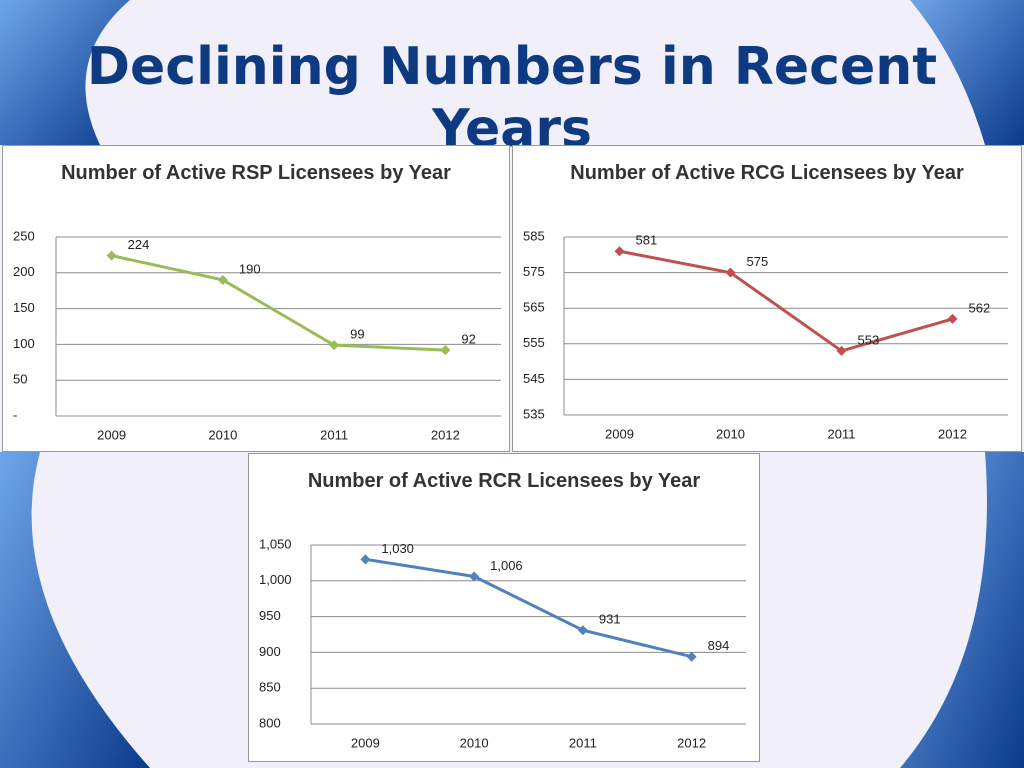 The width and height of the screenshot is (1024, 768). What do you see at coordinates (24, 343) in the screenshot?
I see `y-tick-label: 100` at bounding box center [24, 343].